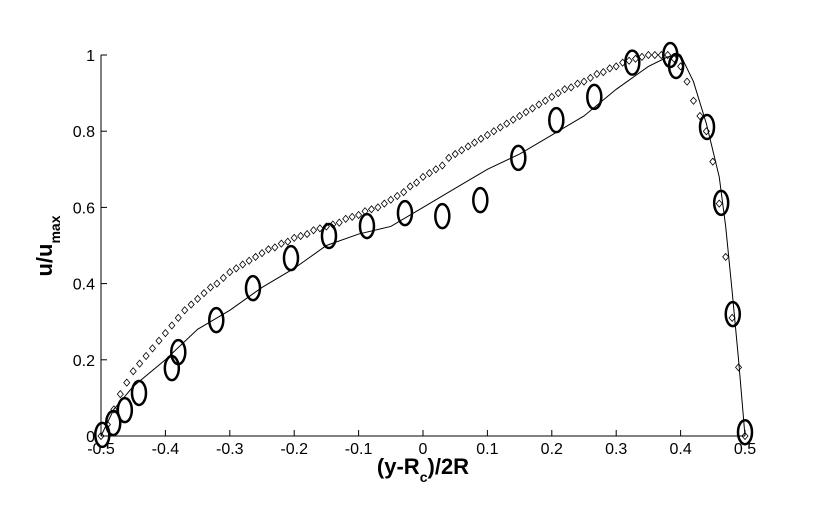 The height and width of the screenshot is (513, 830). What do you see at coordinates (487, 449) in the screenshot?
I see `x-tick-label: 0.1` at bounding box center [487, 449].